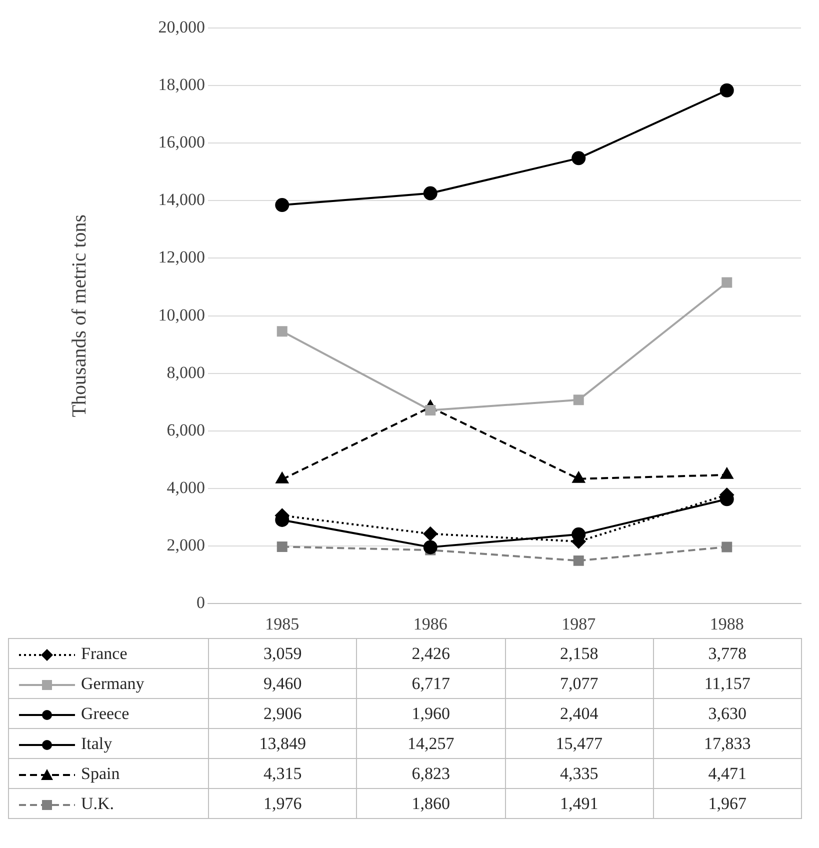  What do you see at coordinates (79, 316) in the screenshot?
I see `y-axis-title: Thousands of metric tons` at bounding box center [79, 316].